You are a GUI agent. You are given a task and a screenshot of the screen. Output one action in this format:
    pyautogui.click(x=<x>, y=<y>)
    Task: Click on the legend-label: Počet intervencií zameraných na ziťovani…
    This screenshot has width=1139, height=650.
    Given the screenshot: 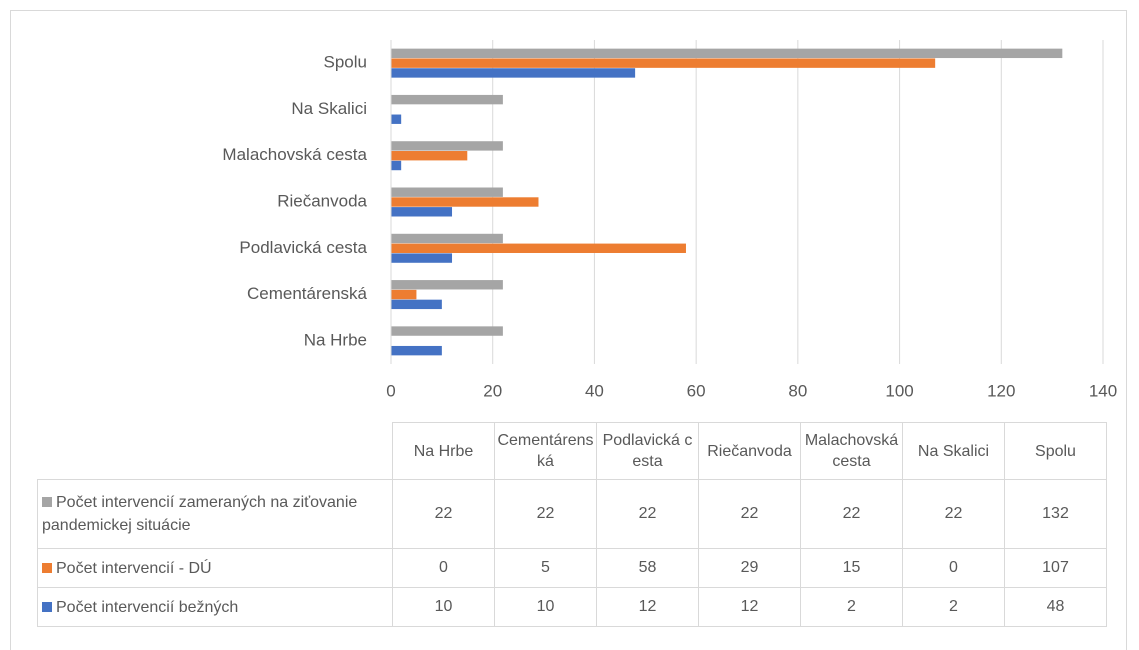 What is the action you would take?
    pyautogui.click(x=200, y=514)
    